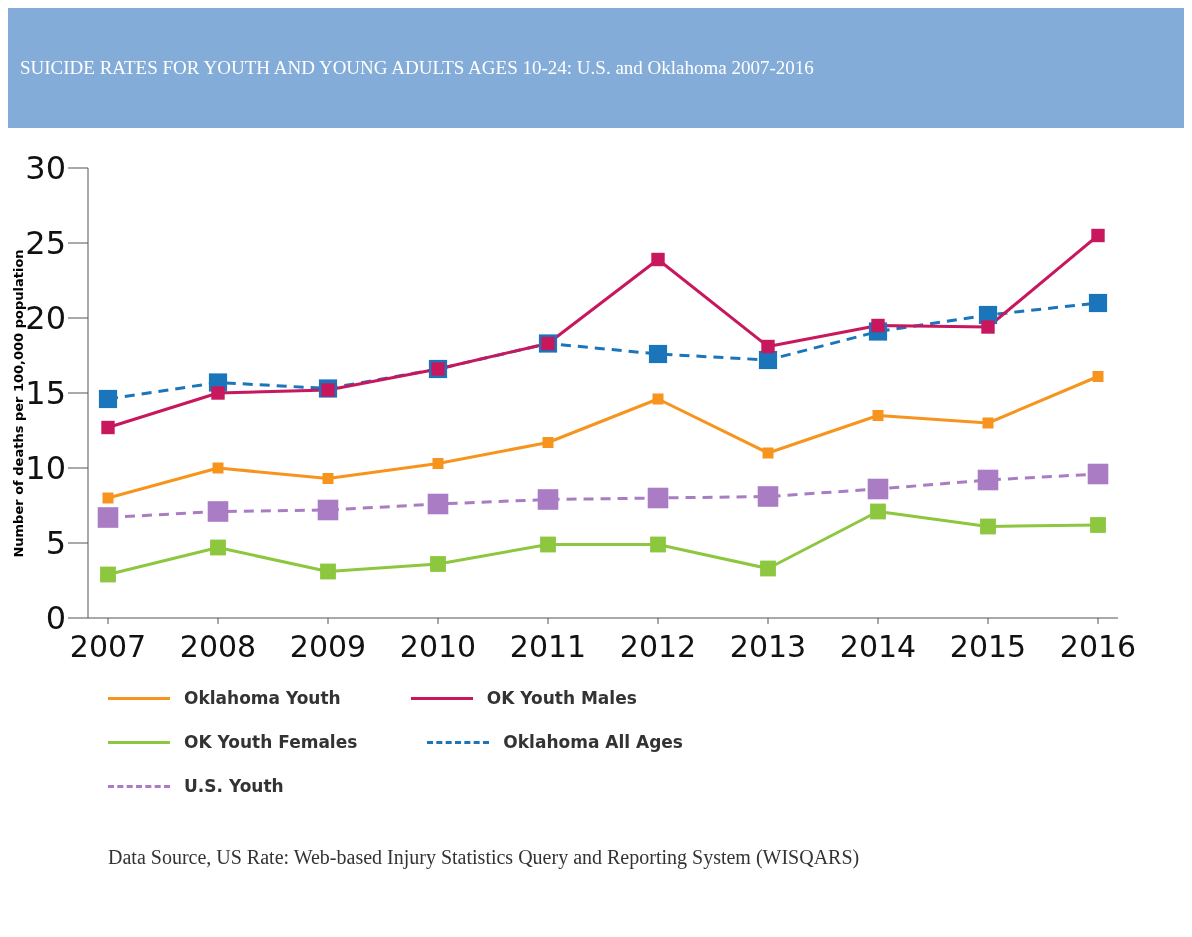 The image size is (1192, 937). Describe the element at coordinates (45, 168) in the screenshot. I see `y-tick-label: 30` at that location.